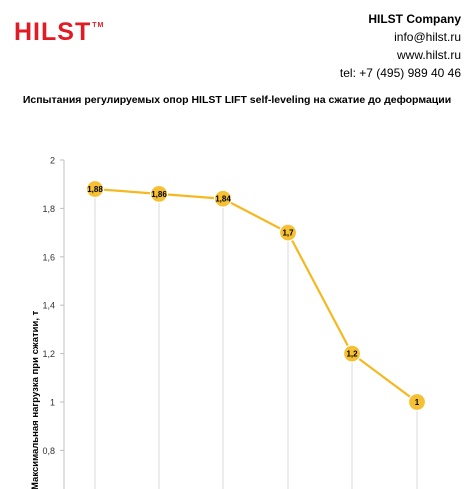 The image size is (474, 489). What do you see at coordinates (414, 19) in the screenshot?
I see `company-name: HILST Company` at bounding box center [414, 19].